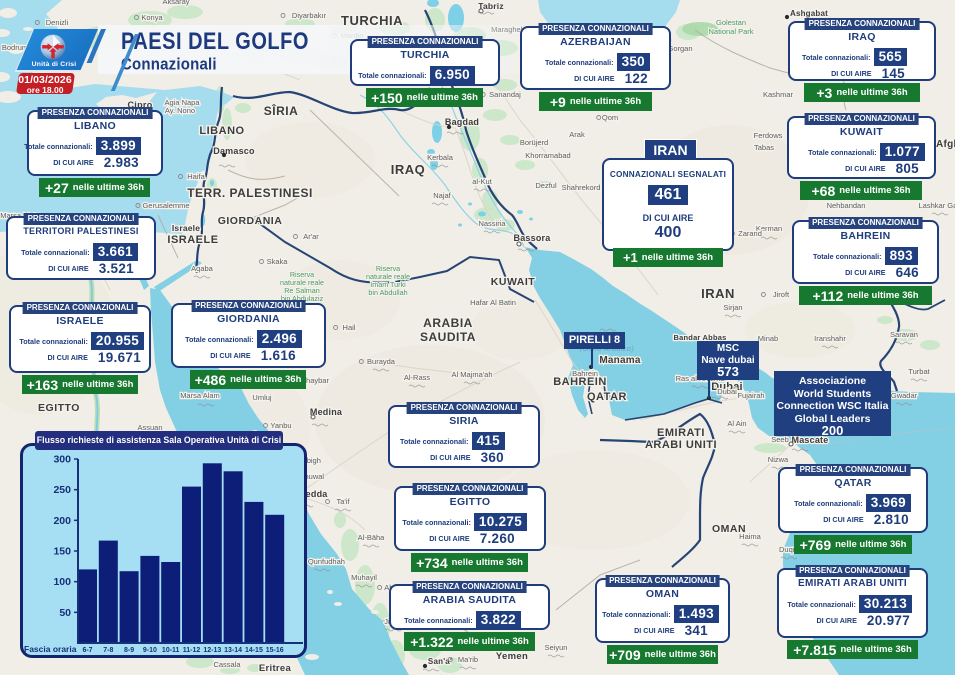  I want to click on svg-text: Seeb, so click(780, 439).